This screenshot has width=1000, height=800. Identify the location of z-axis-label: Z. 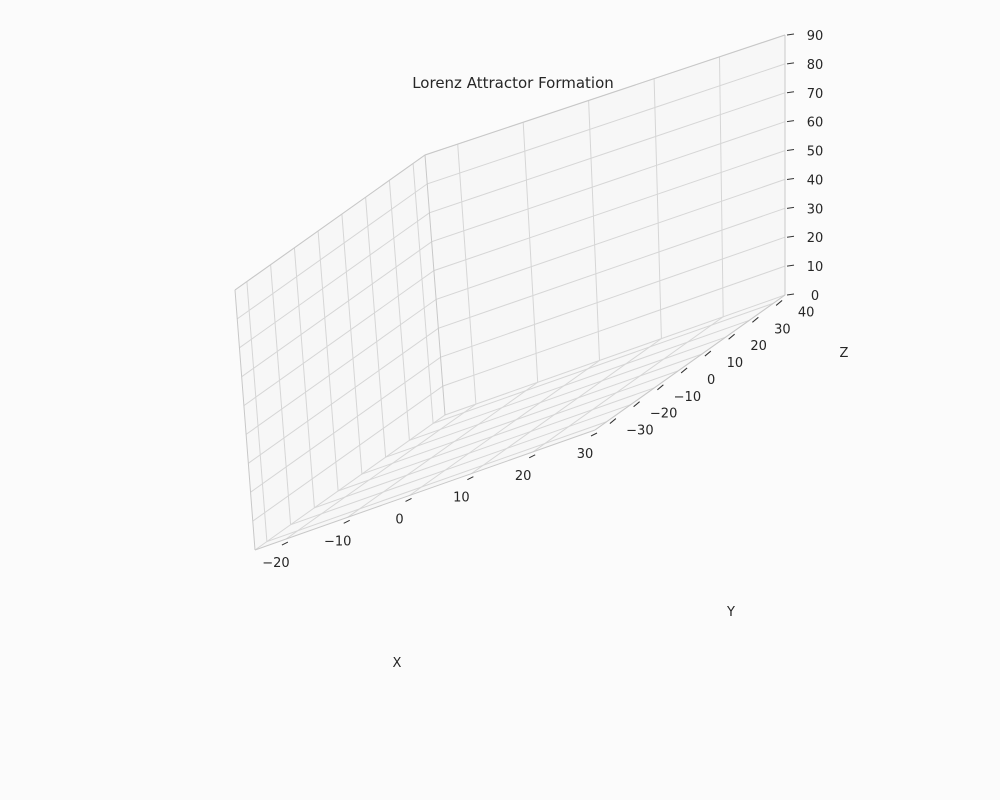
(844, 353).